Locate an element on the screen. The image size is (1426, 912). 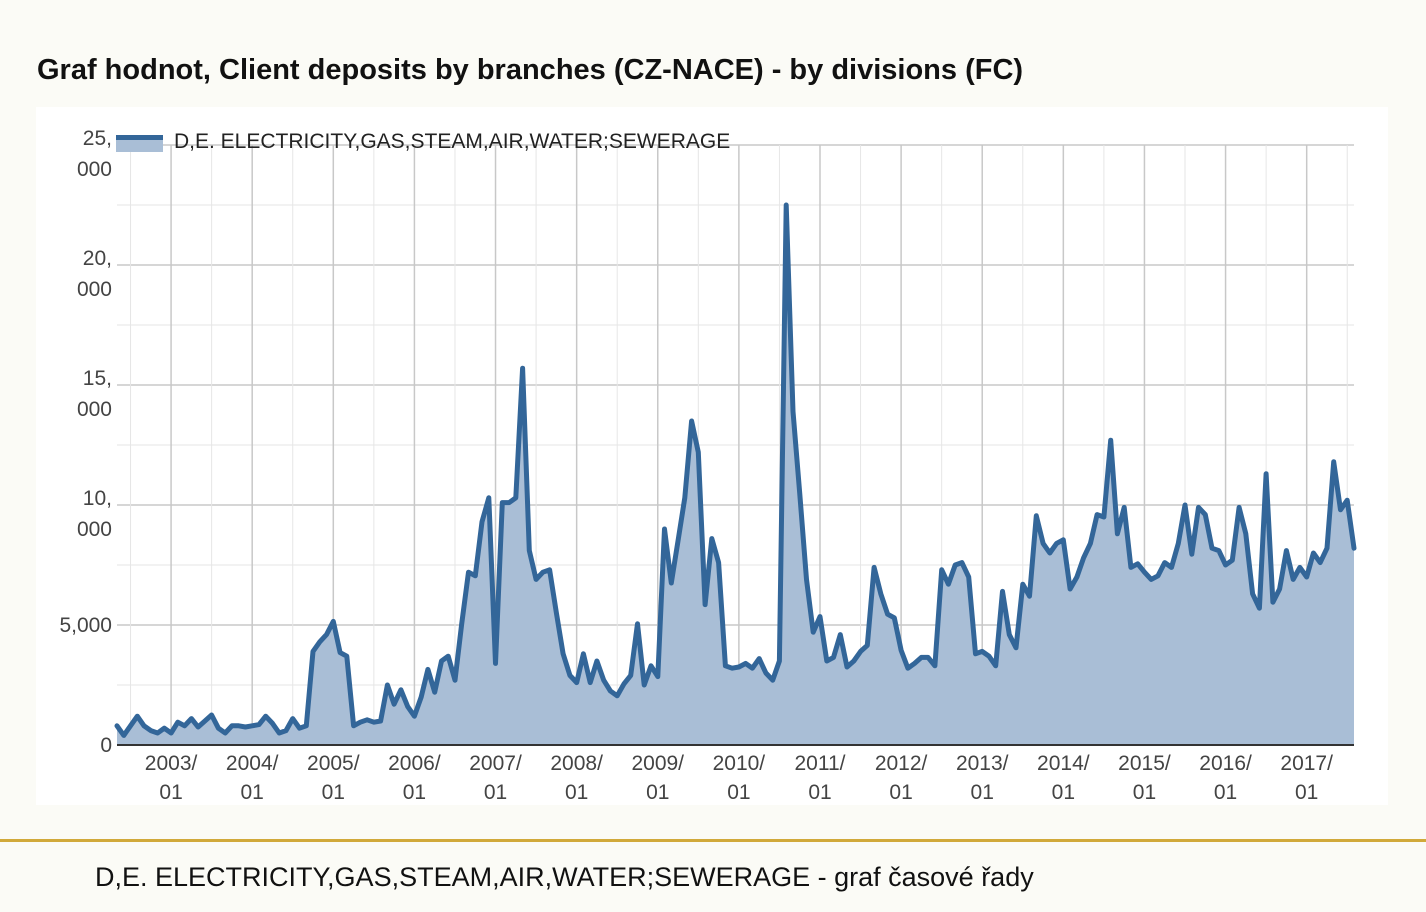
x-tick-label: 2005/01 is located at coordinates (333, 778).